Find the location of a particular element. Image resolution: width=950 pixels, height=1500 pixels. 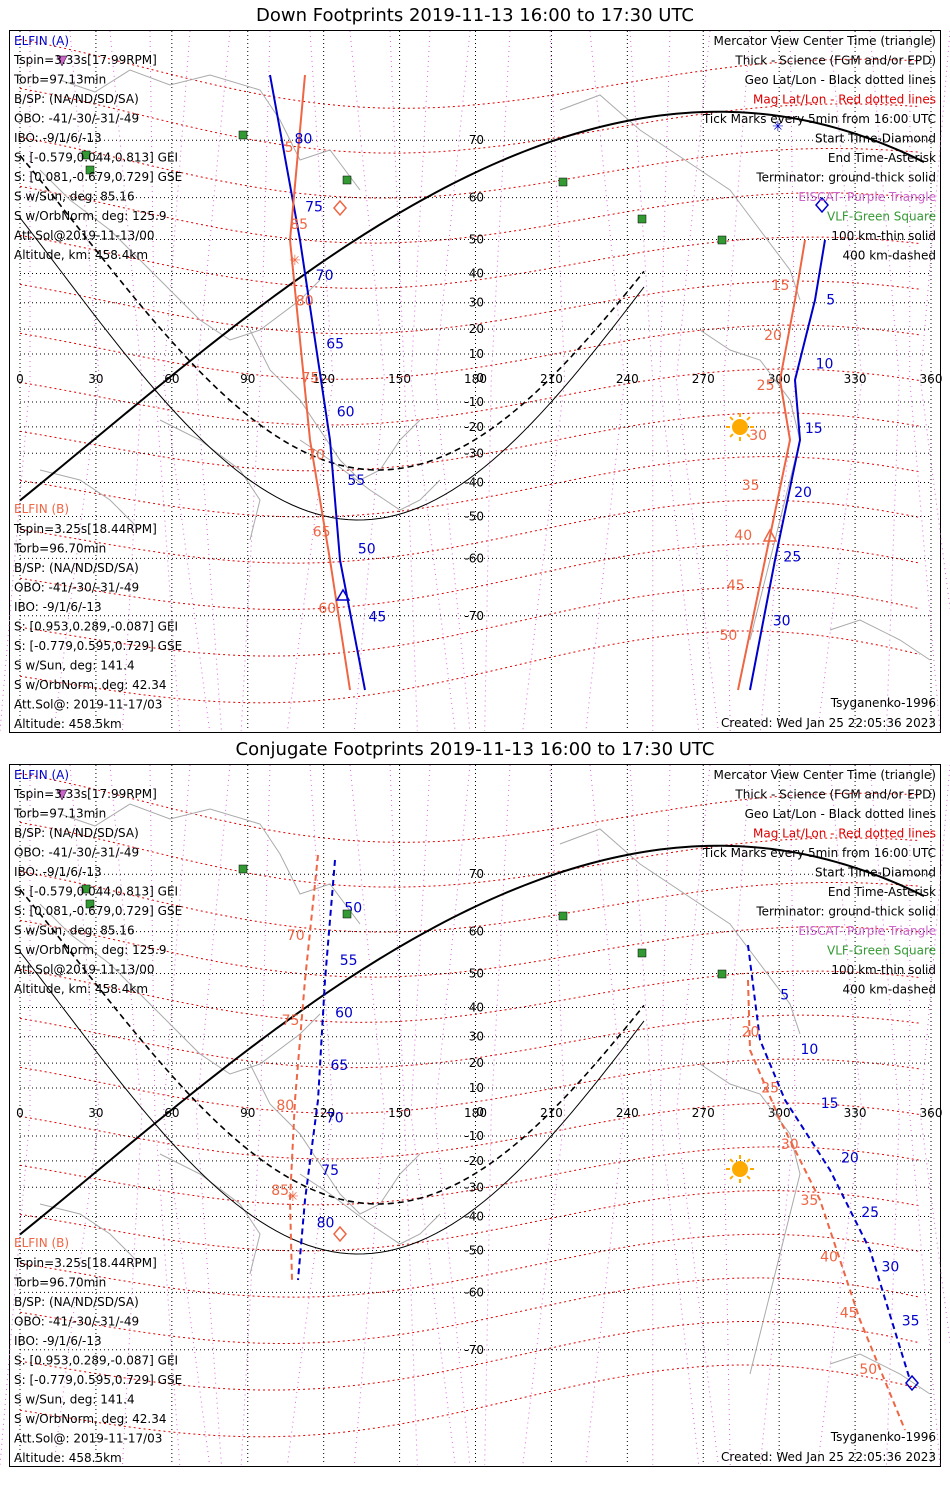

elfin-b-info: Att.Sol@: 2019-11-17/03 is located at coordinates (88, 1439).